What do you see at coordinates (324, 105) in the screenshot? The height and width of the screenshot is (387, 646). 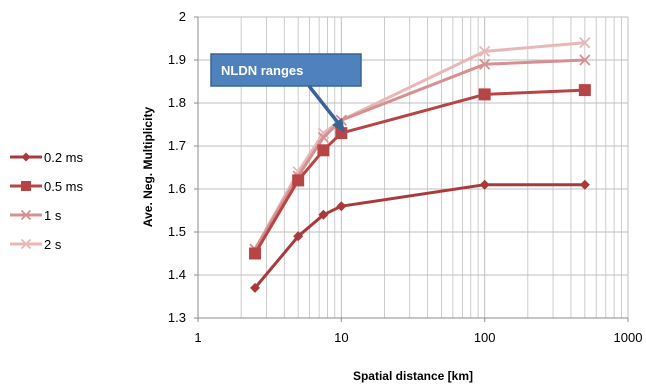 I see `callout-arrow-shaft` at bounding box center [324, 105].